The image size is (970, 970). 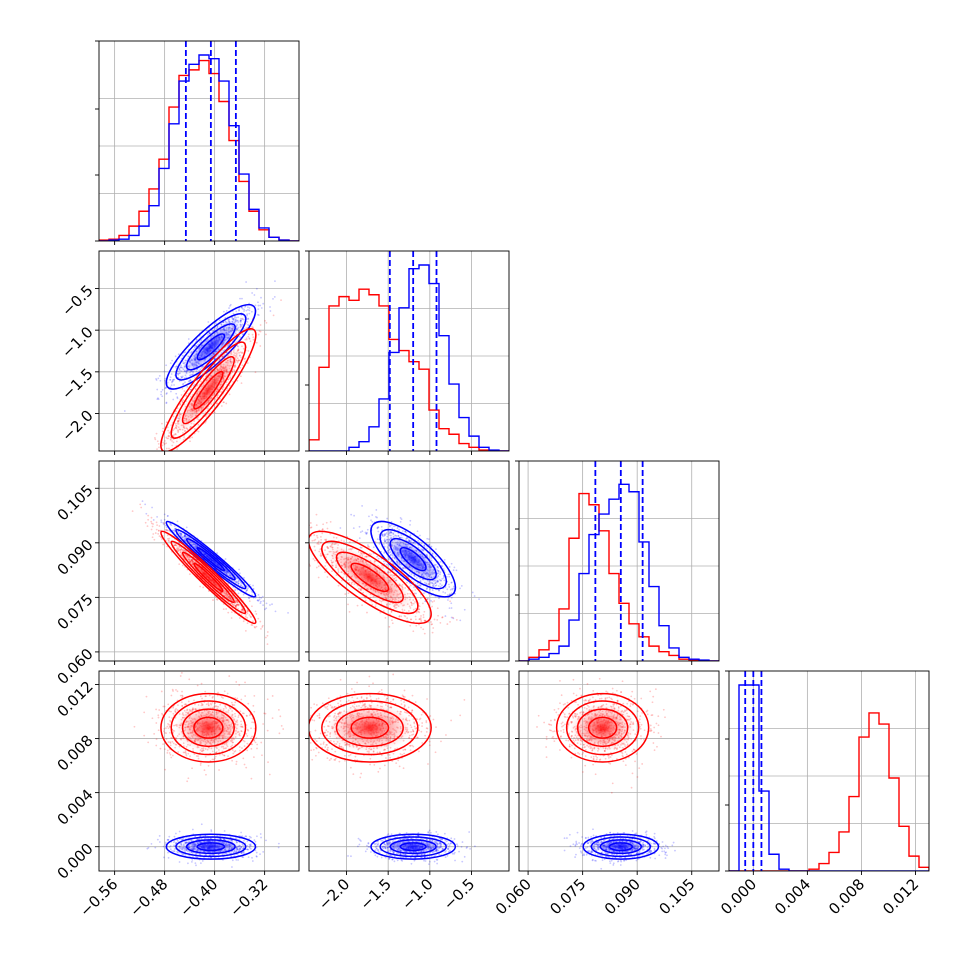 What do you see at coordinates (409, 369) in the screenshot?
I see `hist-line-red` at bounding box center [409, 369].